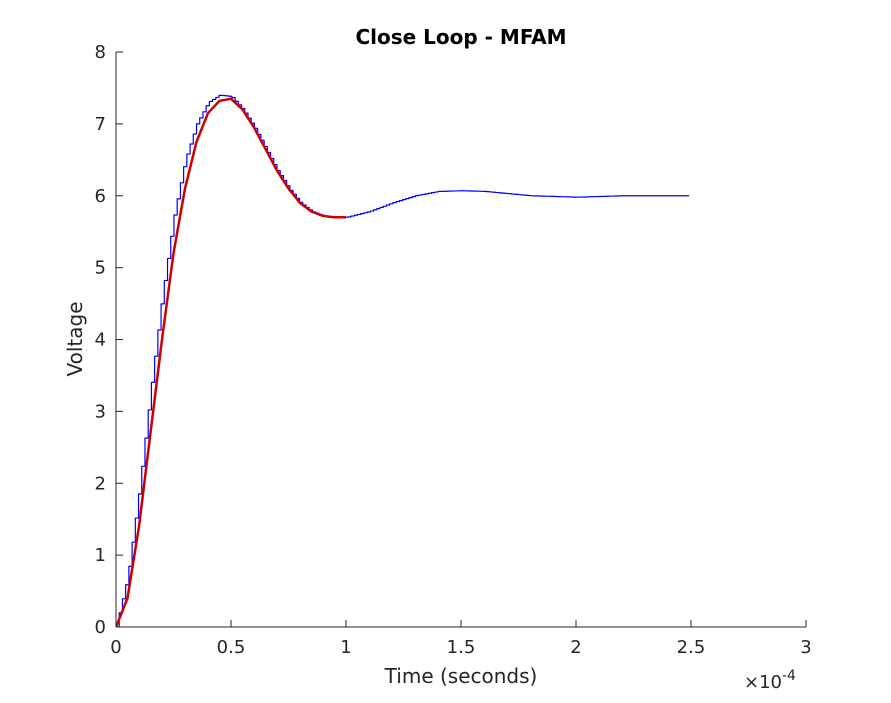 This screenshot has height=703, width=891. What do you see at coordinates (115, 647) in the screenshot?
I see `x-tick-label: 0` at bounding box center [115, 647].